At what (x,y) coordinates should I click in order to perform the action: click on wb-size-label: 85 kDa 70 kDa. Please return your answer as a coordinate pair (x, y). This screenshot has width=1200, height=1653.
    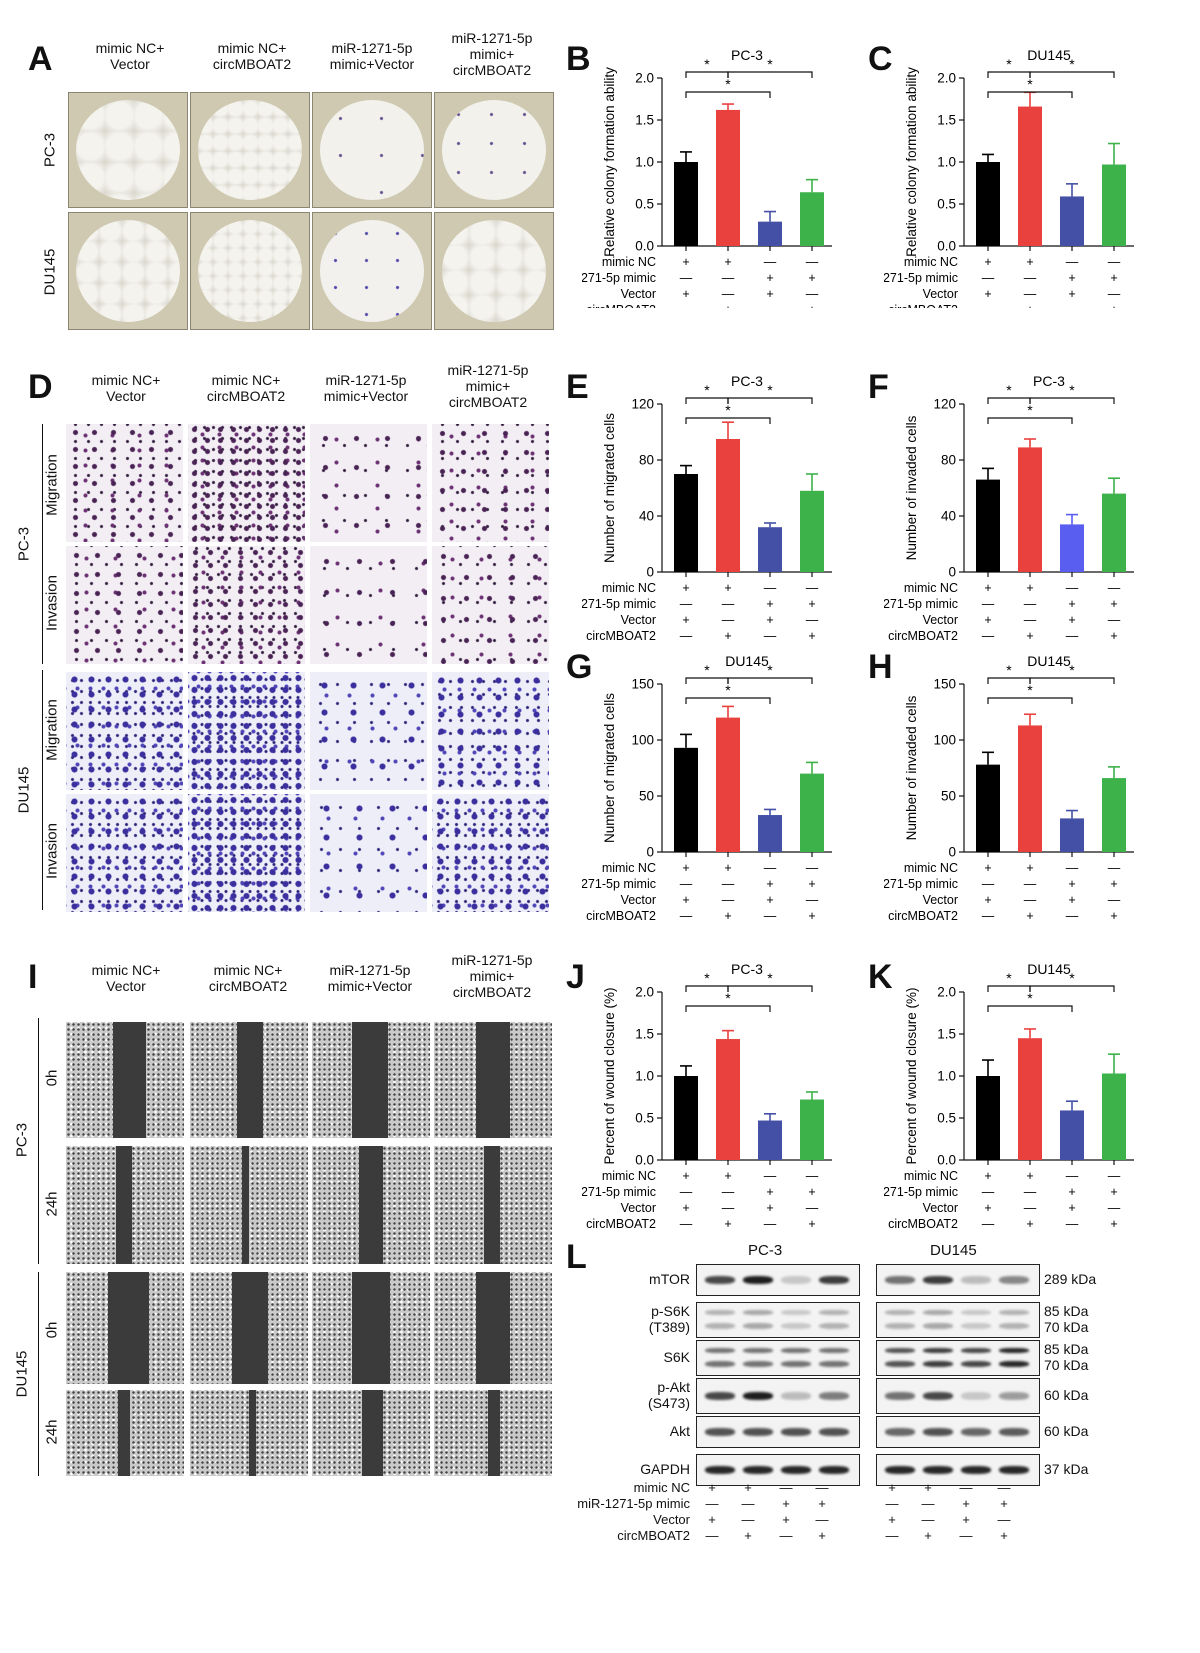
    Looking at the image, I should click on (1066, 1357).